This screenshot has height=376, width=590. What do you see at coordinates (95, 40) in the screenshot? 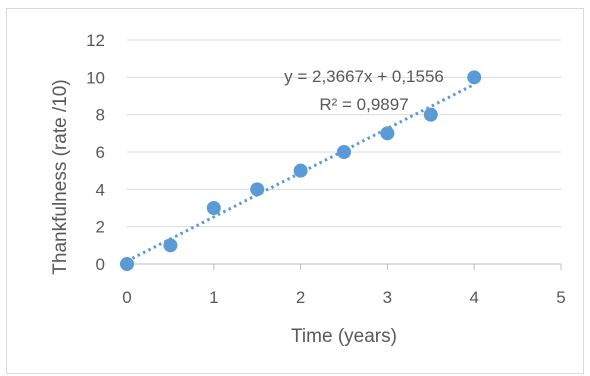
I see `y-tick-label: 12` at bounding box center [95, 40].